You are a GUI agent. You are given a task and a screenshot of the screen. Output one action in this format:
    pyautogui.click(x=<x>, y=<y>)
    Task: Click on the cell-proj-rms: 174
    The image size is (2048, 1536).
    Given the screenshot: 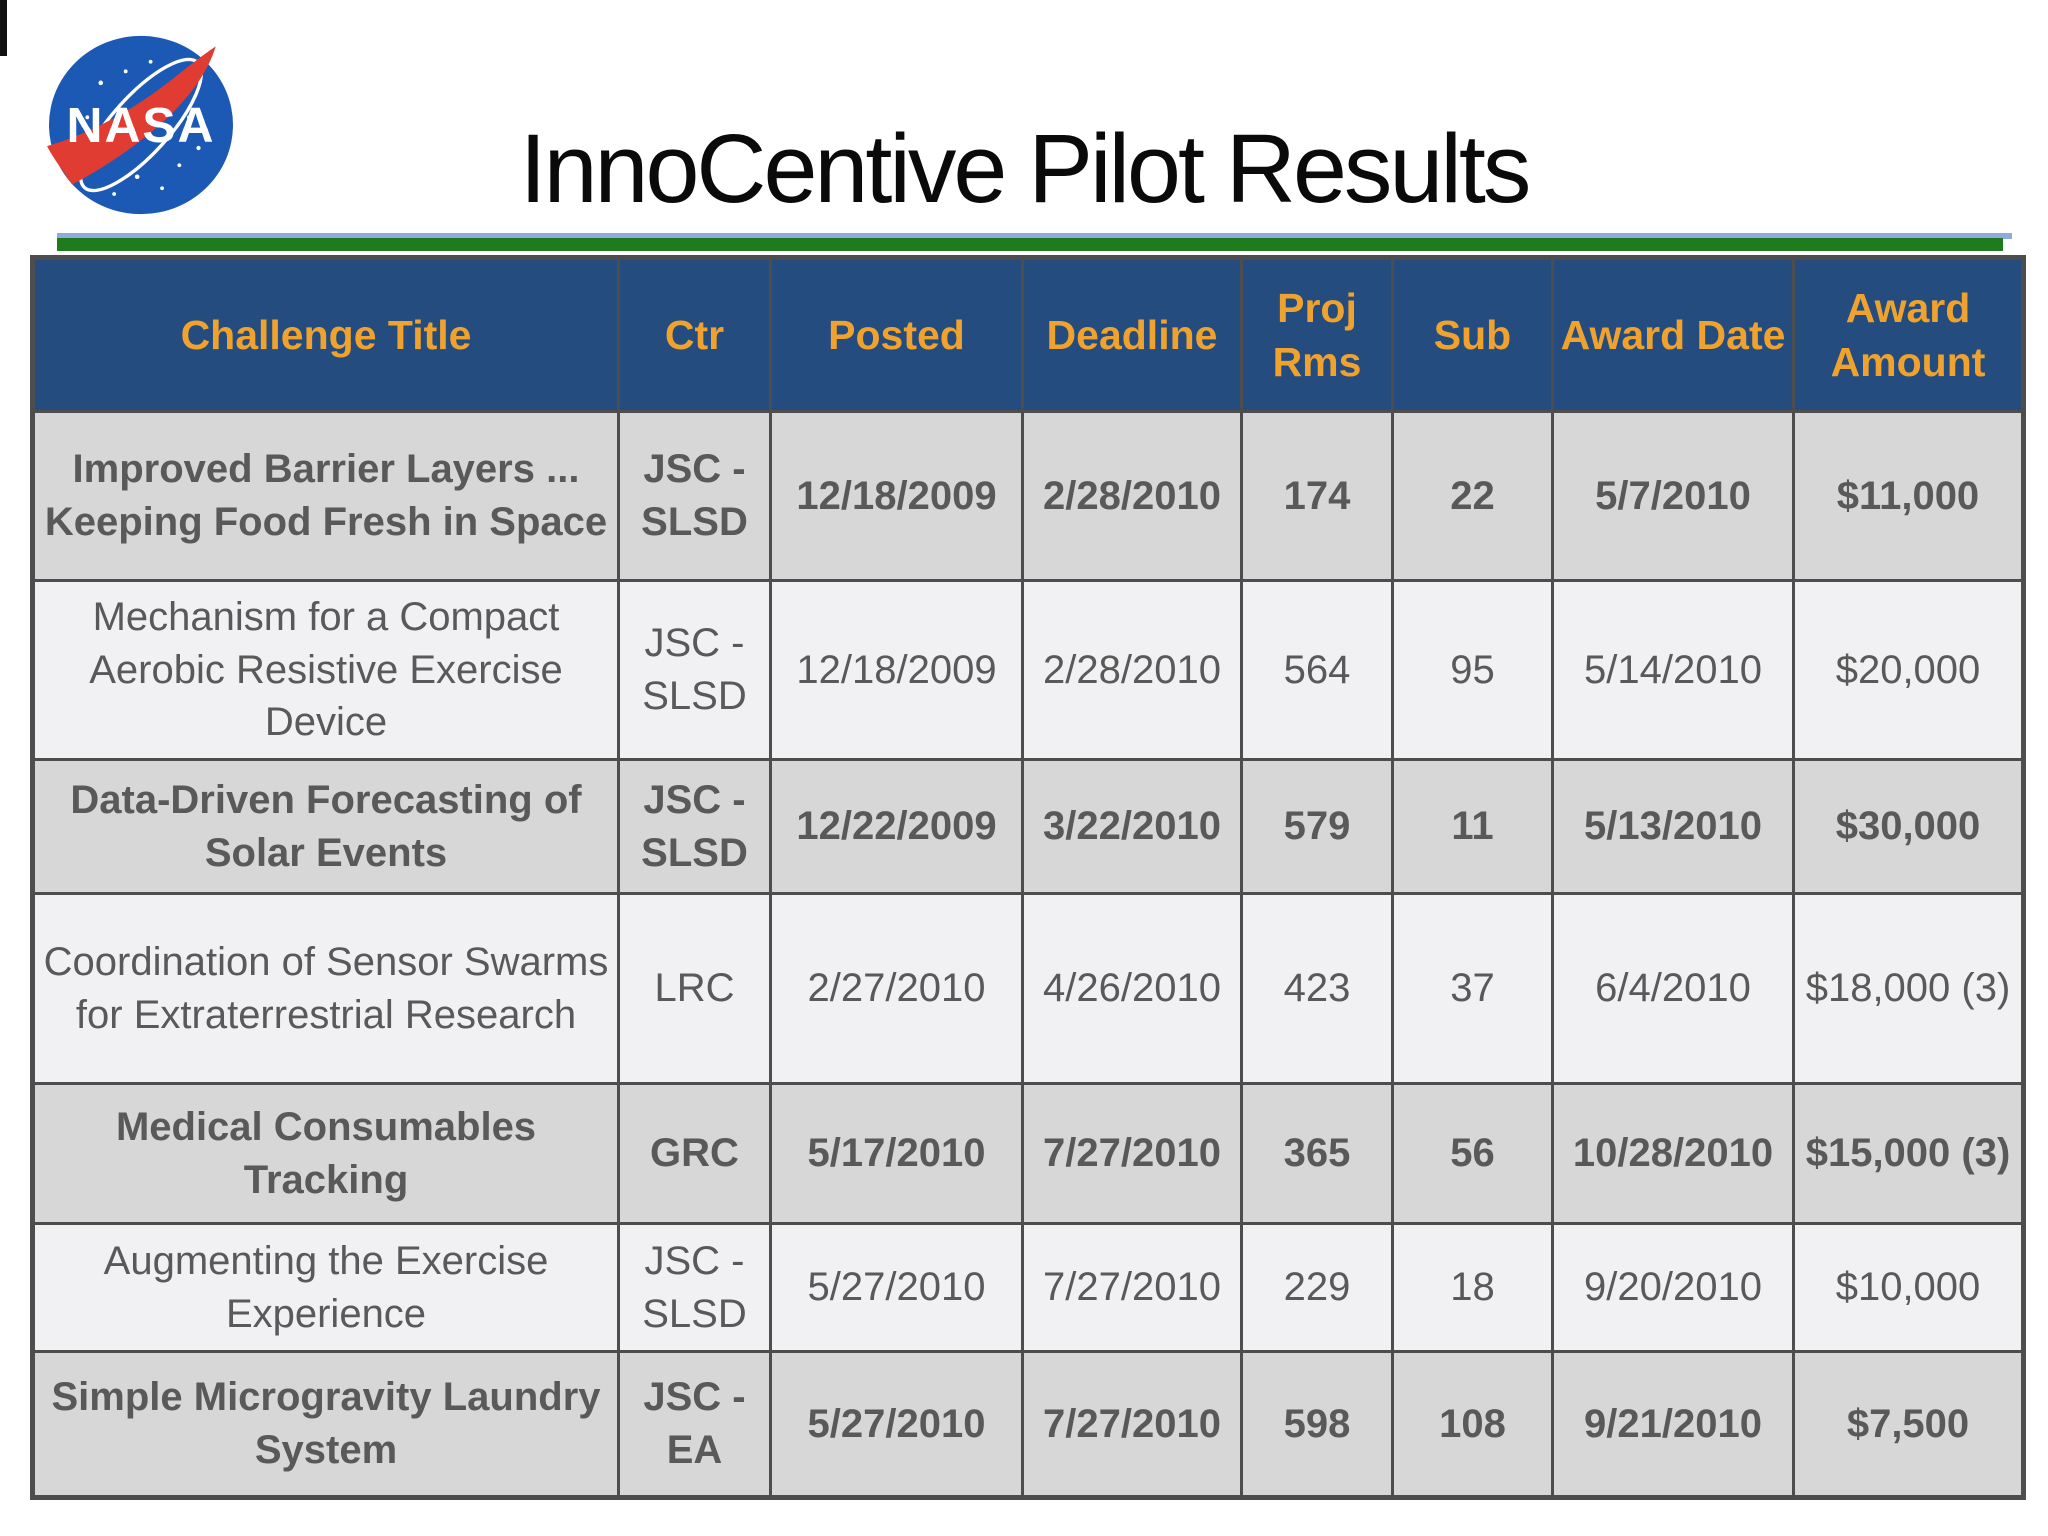 What is the action you would take?
    pyautogui.click(x=1317, y=496)
    